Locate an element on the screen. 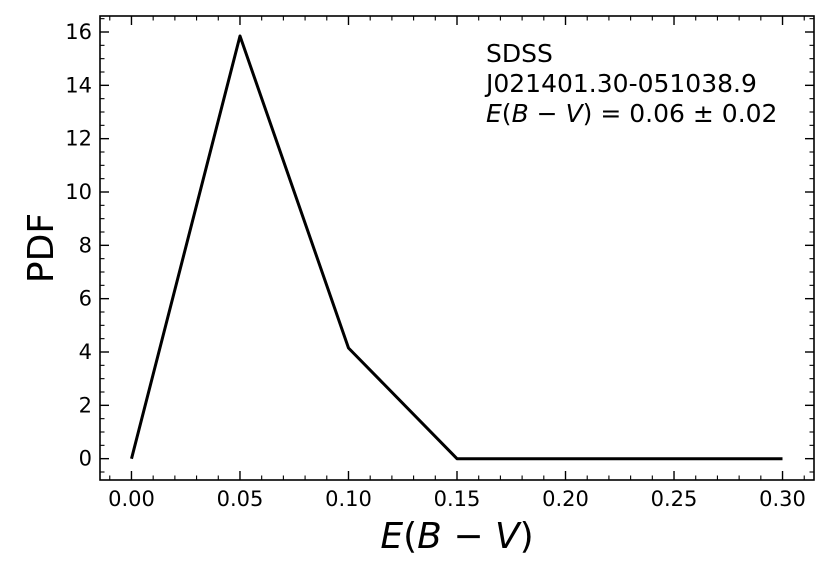 Image resolution: width=830 pixels, height=572 pixels. x-tick-labels: 0.00 0.05 0.10 0.15 0.20 0.25 0.30 is located at coordinates (457, 499).